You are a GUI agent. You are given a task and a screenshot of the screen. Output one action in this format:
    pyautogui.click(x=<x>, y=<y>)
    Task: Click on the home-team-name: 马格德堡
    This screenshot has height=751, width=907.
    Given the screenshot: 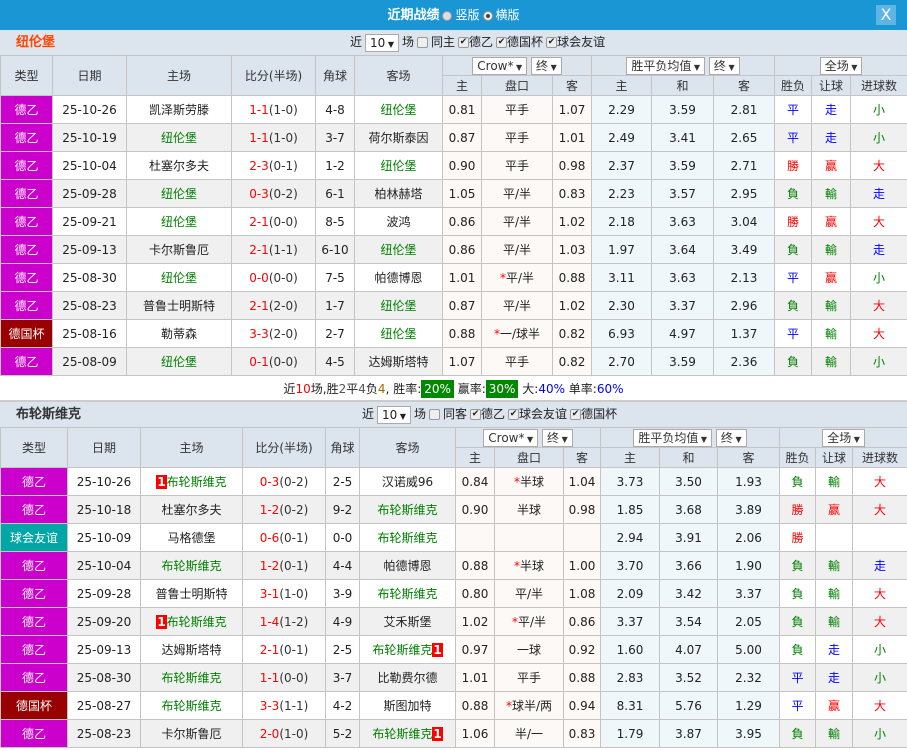 What is the action you would take?
    pyautogui.click(x=191, y=538)
    